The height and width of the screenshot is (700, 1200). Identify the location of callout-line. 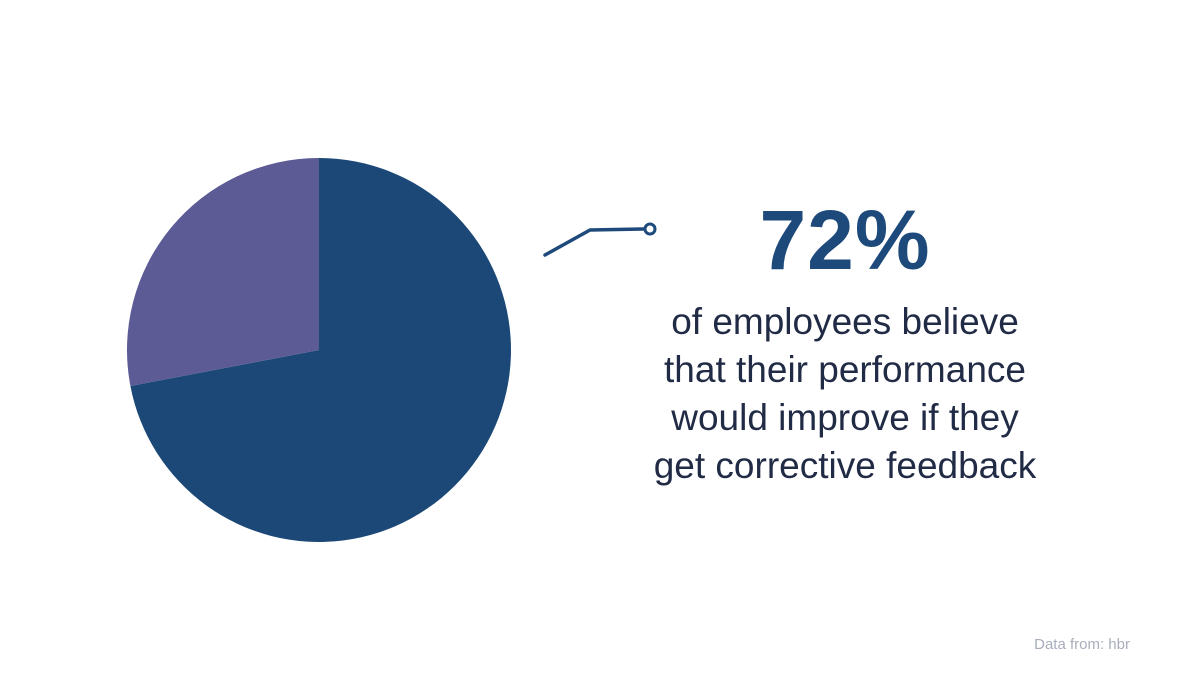
(594, 242).